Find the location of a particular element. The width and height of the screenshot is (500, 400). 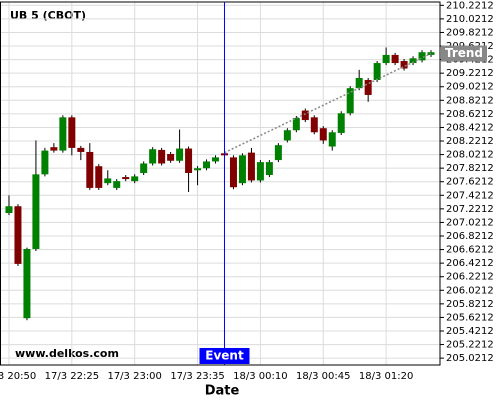

event-label: Event is located at coordinates (224, 356).